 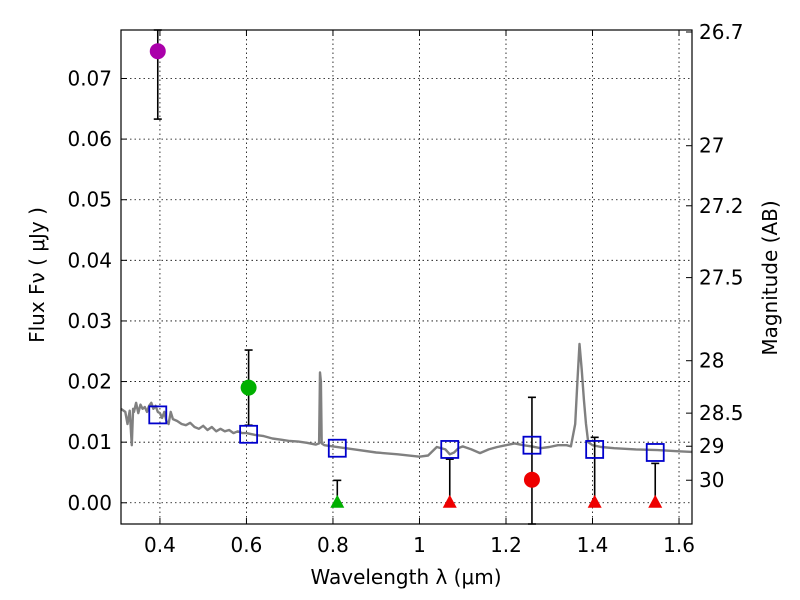 What do you see at coordinates (711, 146) in the screenshot?
I see `y2-tick-label: 27` at bounding box center [711, 146].